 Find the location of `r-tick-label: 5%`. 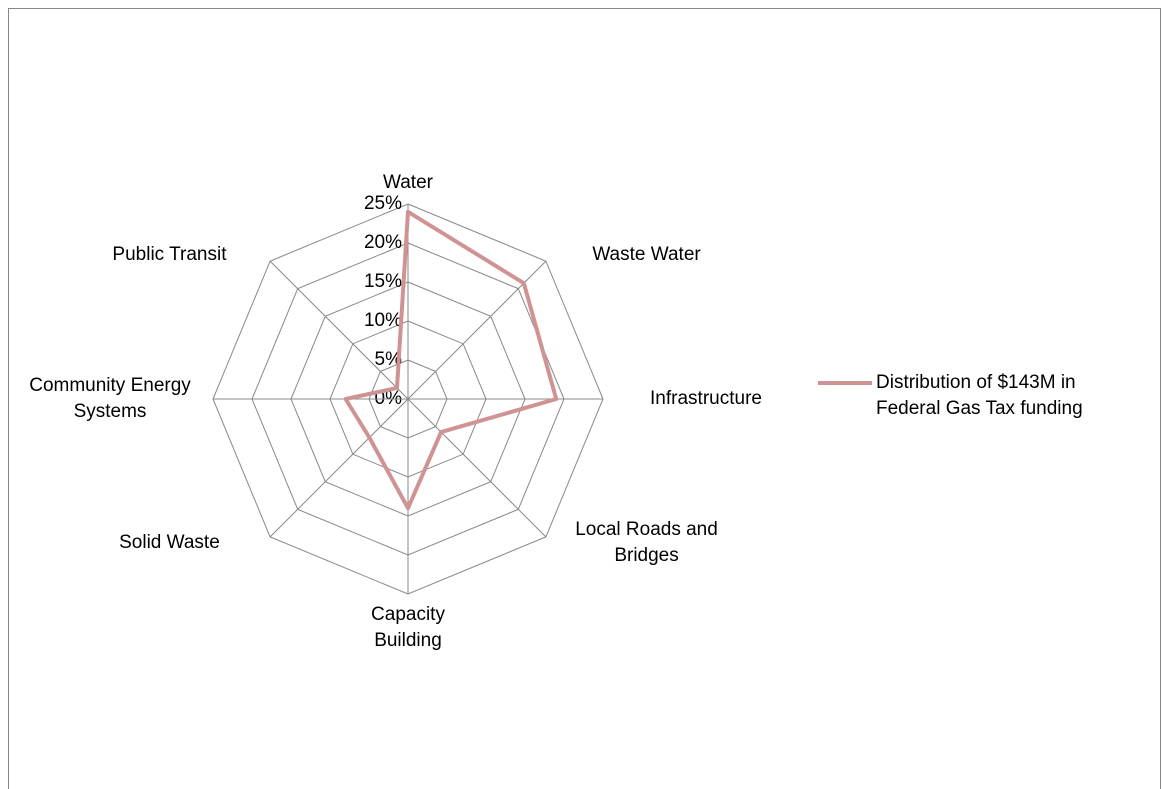

r-tick-label: 5% is located at coordinates (389, 359).